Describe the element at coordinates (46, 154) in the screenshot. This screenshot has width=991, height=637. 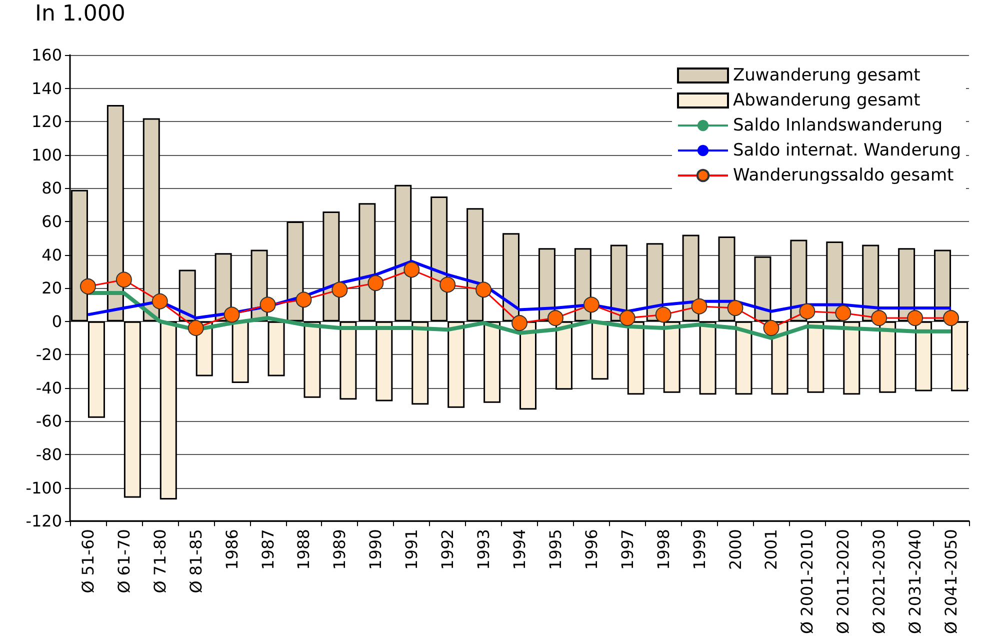
I see `y-tick-label: 100` at that location.